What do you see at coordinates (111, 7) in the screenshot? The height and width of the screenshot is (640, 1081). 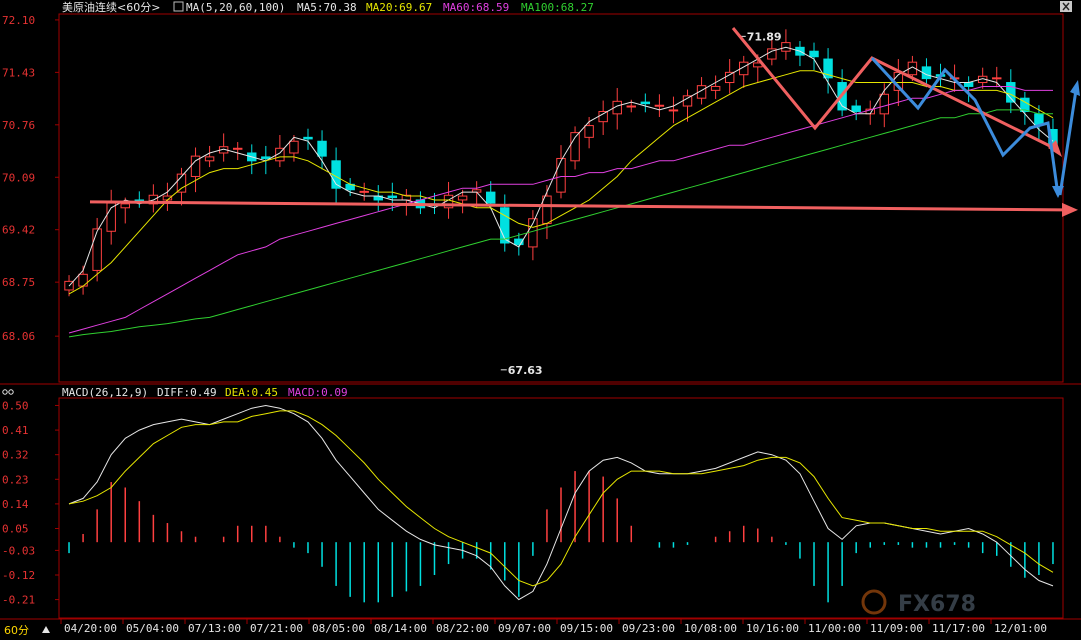 I see `chart-title: 美原油连续<60分>` at bounding box center [111, 7].